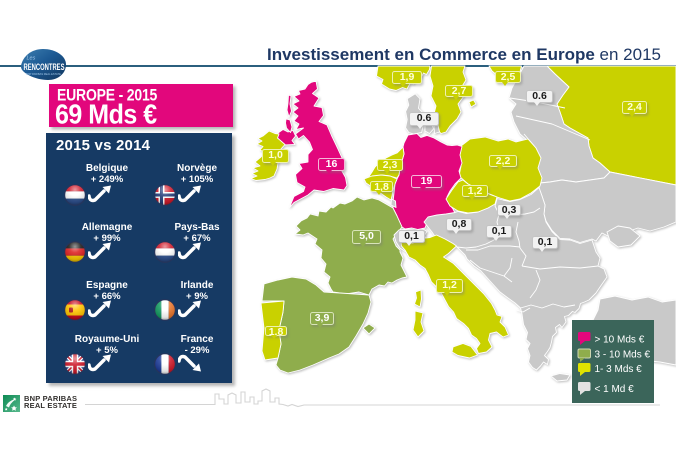  I want to click on svg-text: < 1 Md €, so click(615, 389).